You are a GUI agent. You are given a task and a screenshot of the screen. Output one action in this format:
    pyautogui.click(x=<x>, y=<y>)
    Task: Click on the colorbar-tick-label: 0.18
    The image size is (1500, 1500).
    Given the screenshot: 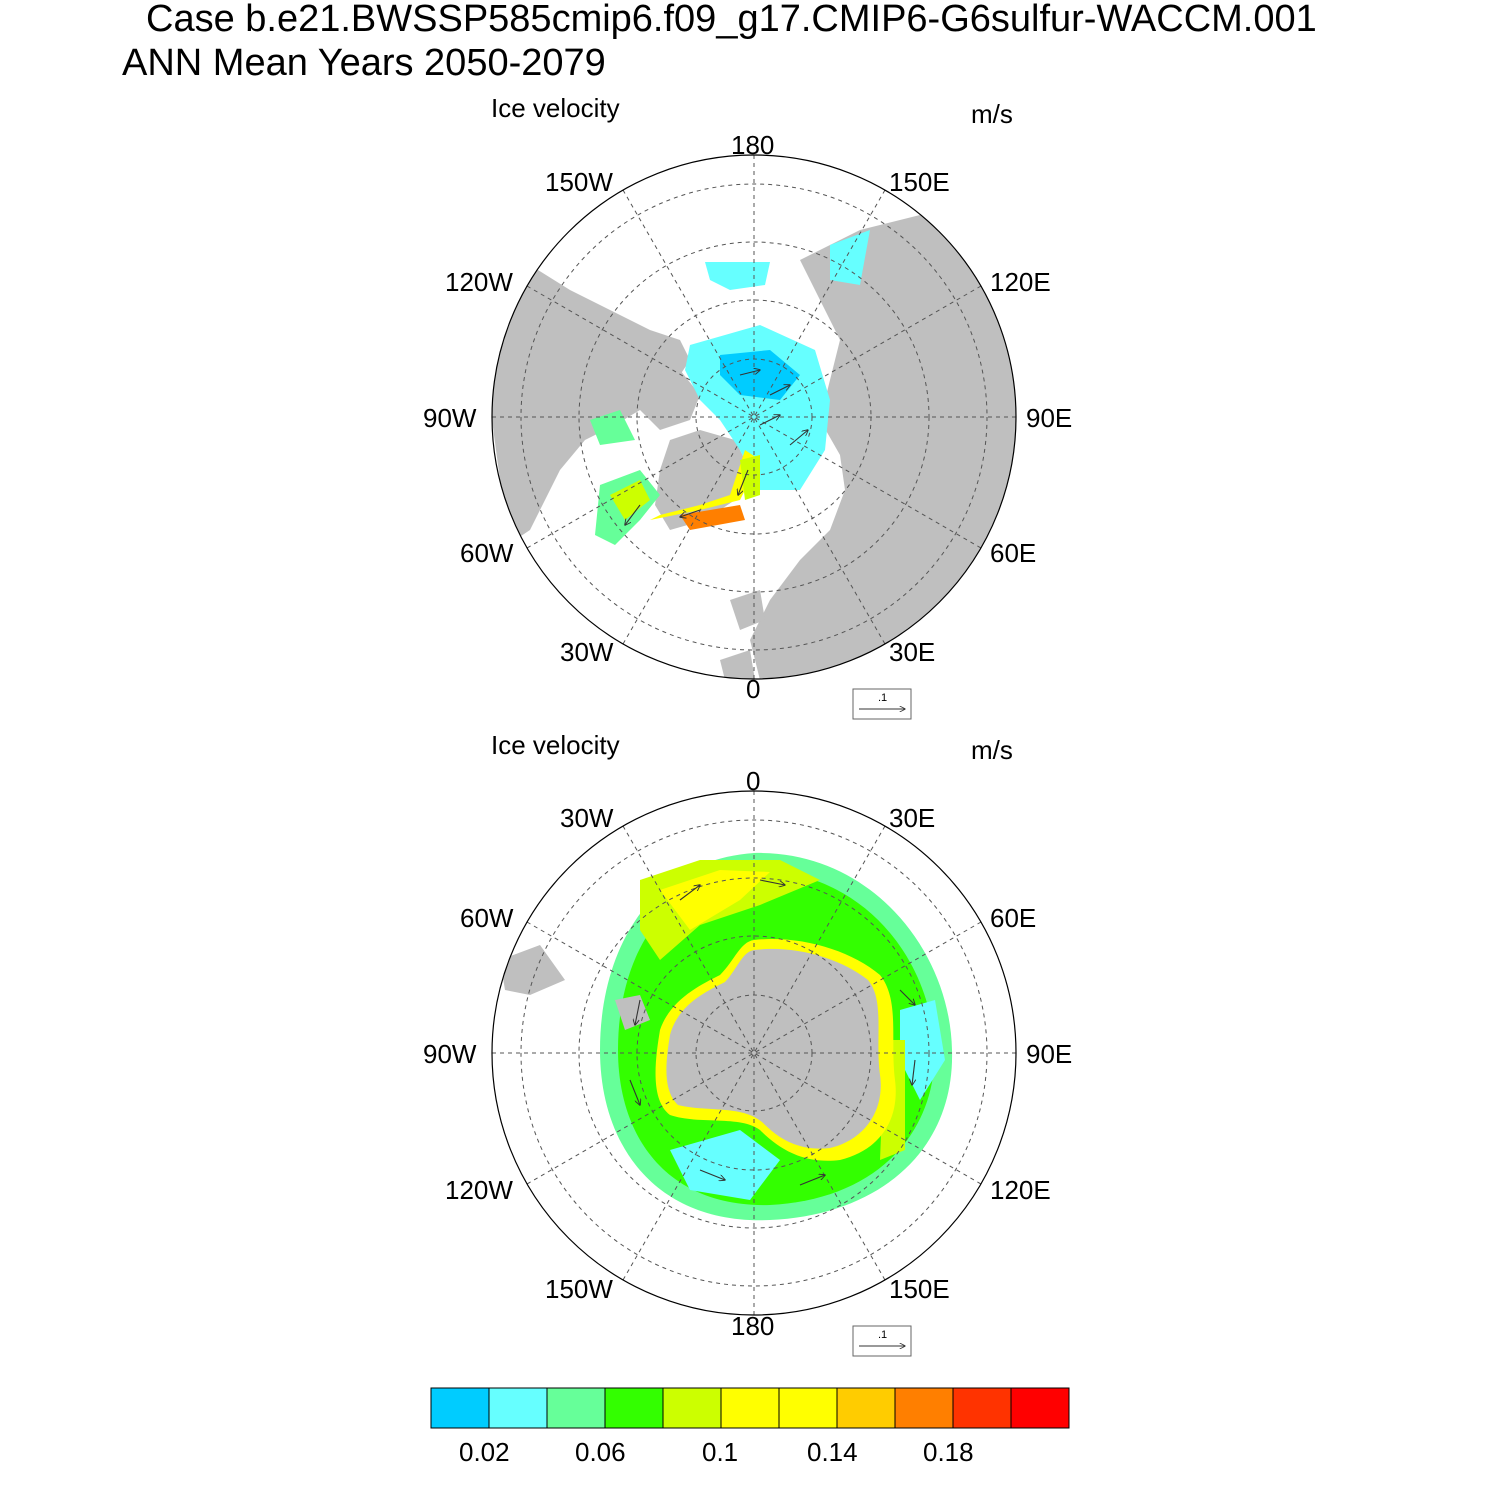 What is the action you would take?
    pyautogui.click(x=948, y=1452)
    